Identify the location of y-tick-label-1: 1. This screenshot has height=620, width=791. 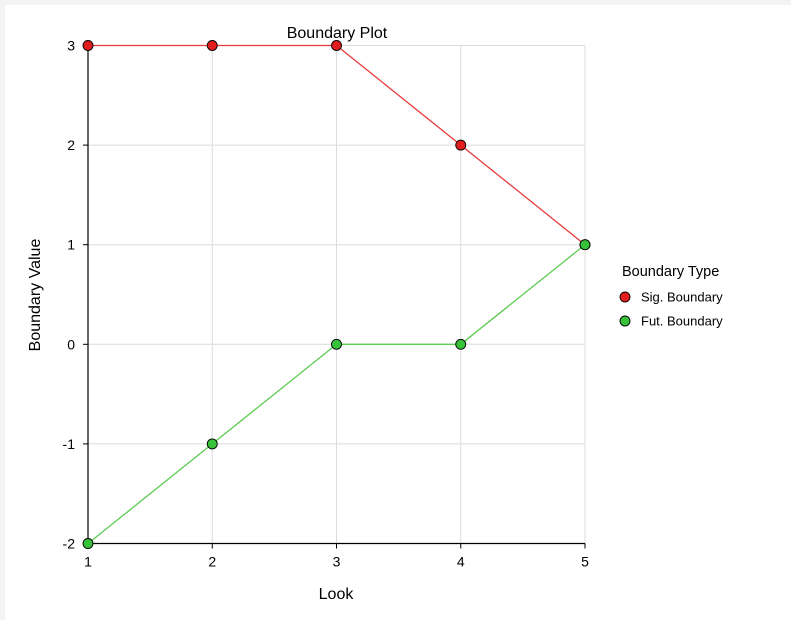
(71, 245).